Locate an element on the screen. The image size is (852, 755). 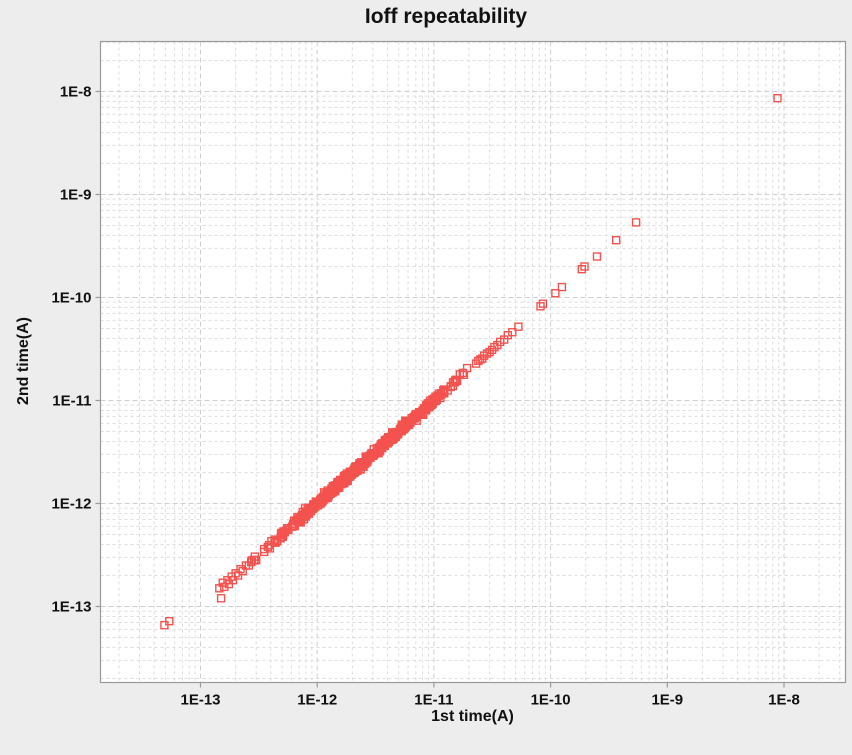
x-tick-label: 1E-10 is located at coordinates (551, 700).